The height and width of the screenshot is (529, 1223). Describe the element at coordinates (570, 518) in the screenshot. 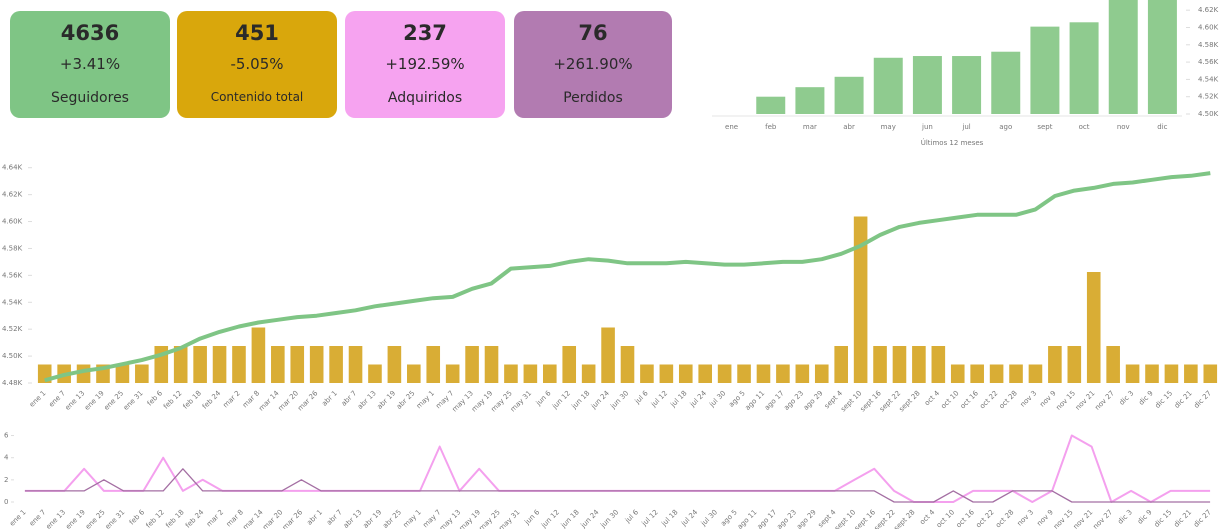

I see `x-tick-label: jun 18` at that location.